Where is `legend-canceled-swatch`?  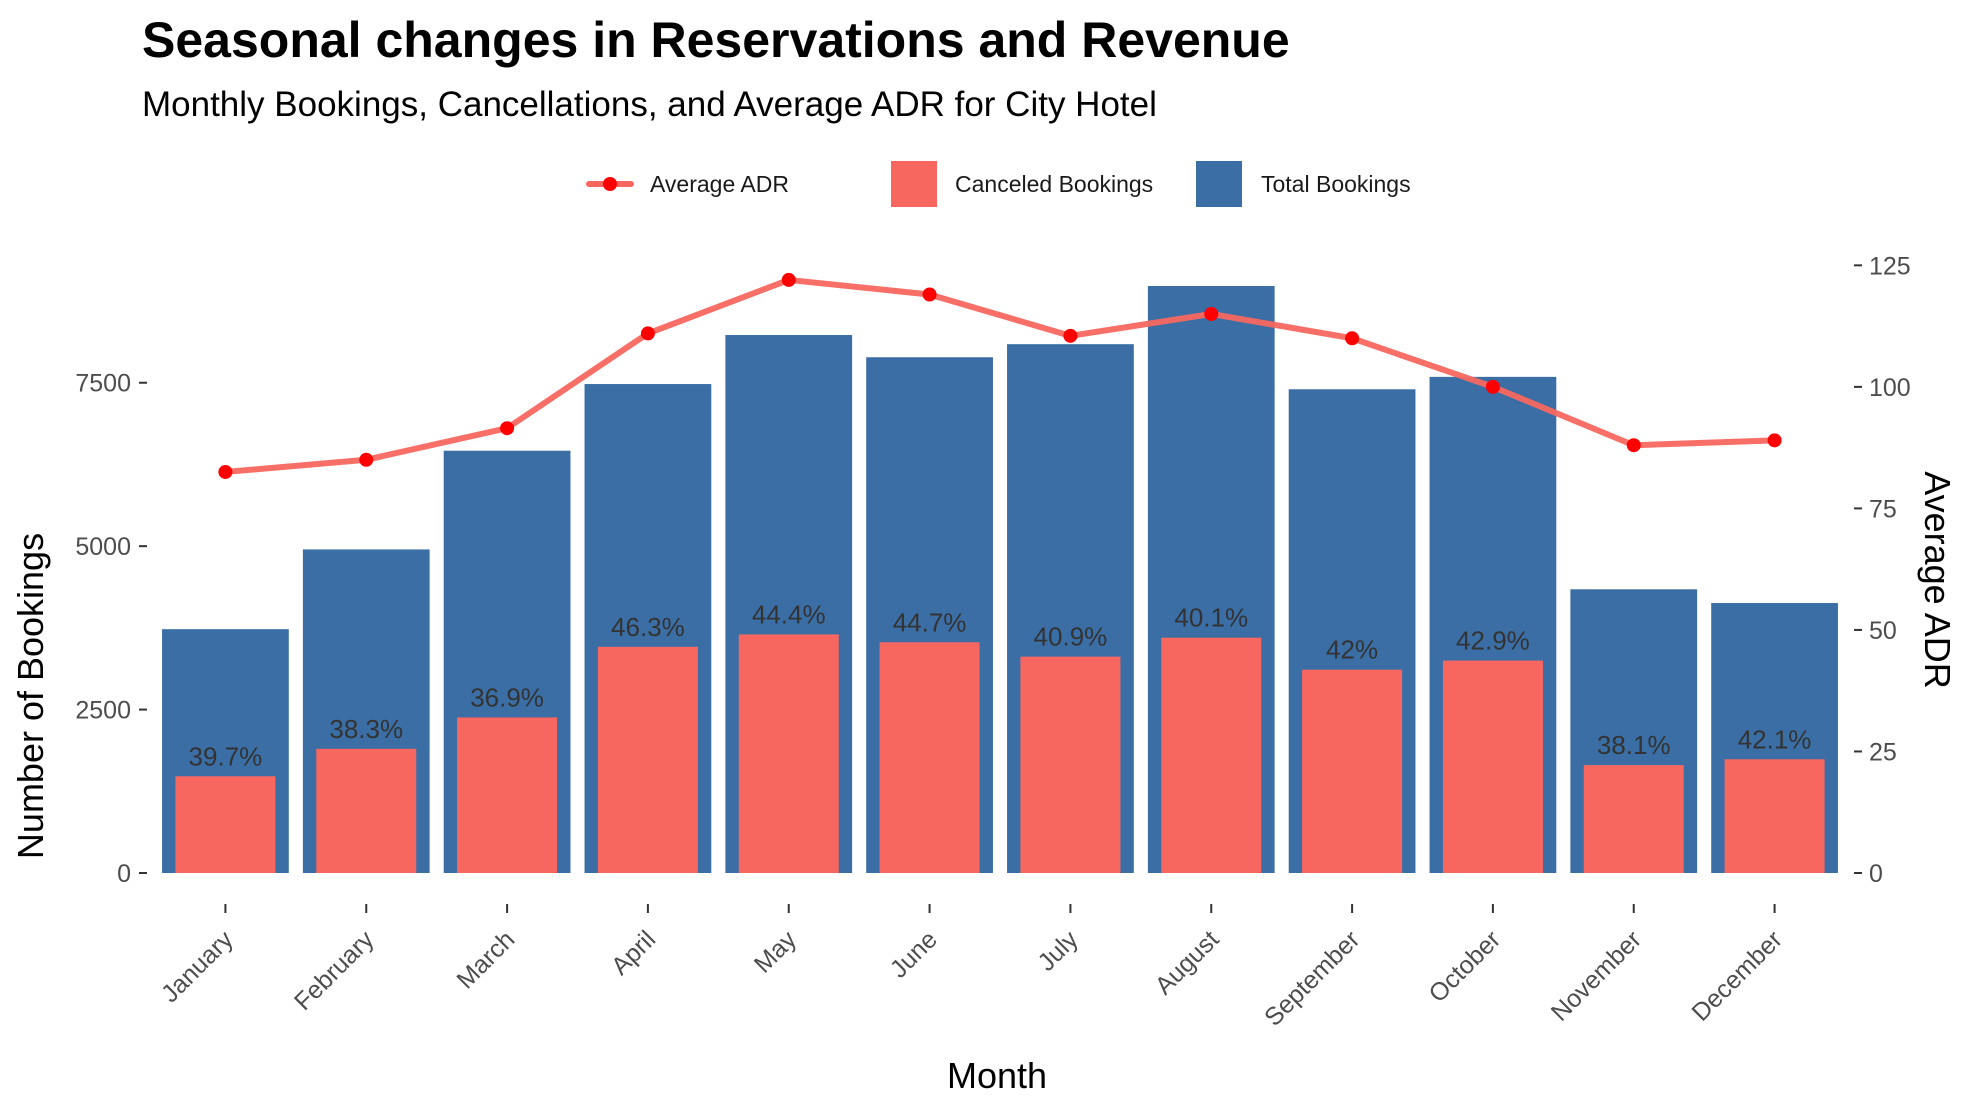
legend-canceled-swatch is located at coordinates (914, 184).